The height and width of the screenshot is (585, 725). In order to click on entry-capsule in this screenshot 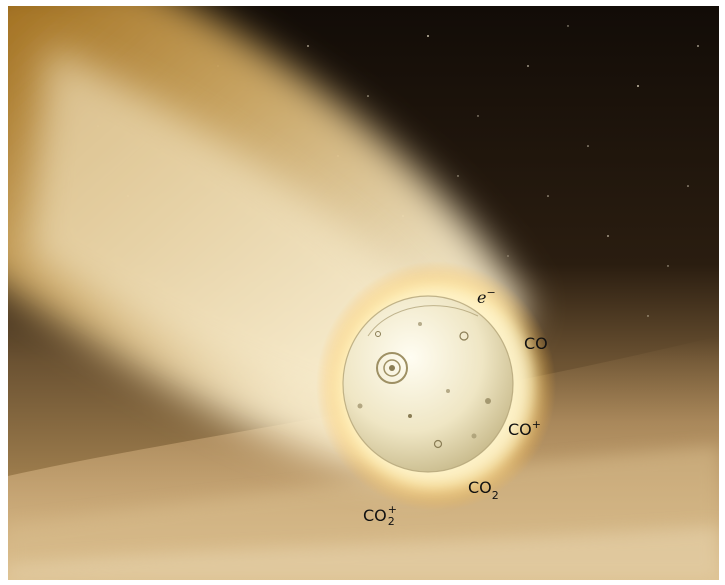, I will do `click(428, 384)`.